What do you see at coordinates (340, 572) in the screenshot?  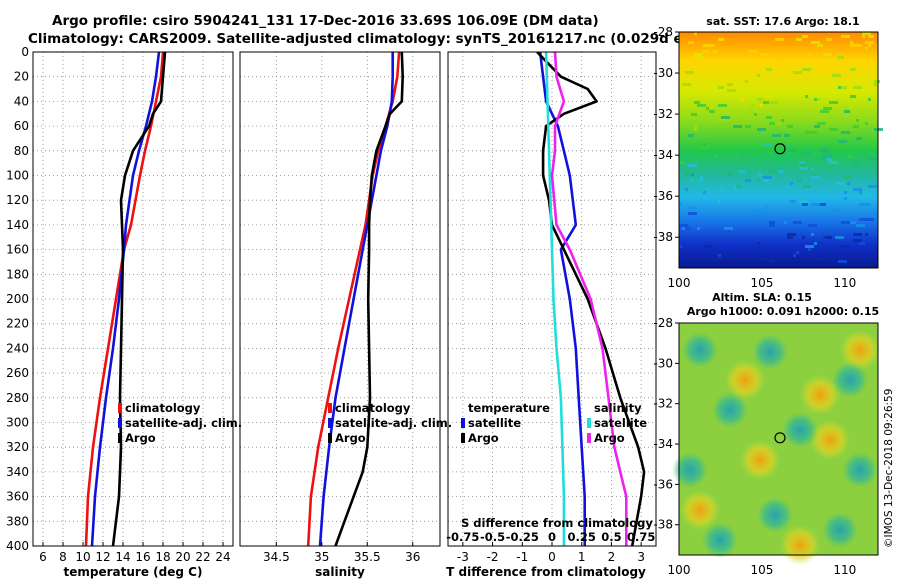 I see `salinity-xlabel: salinity` at bounding box center [340, 572].